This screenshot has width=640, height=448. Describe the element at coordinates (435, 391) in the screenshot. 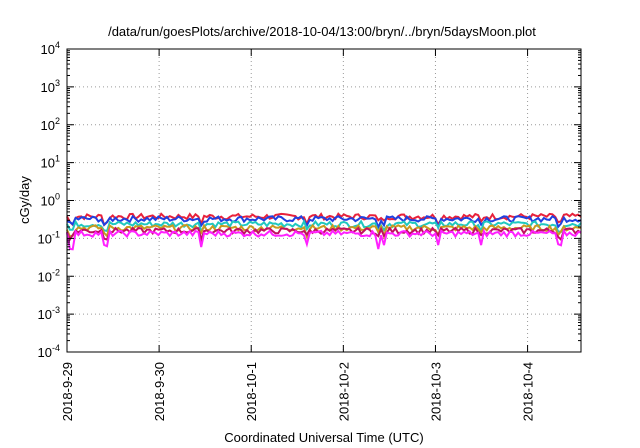

I see `x-tick-label: 2018-10-3` at that location.